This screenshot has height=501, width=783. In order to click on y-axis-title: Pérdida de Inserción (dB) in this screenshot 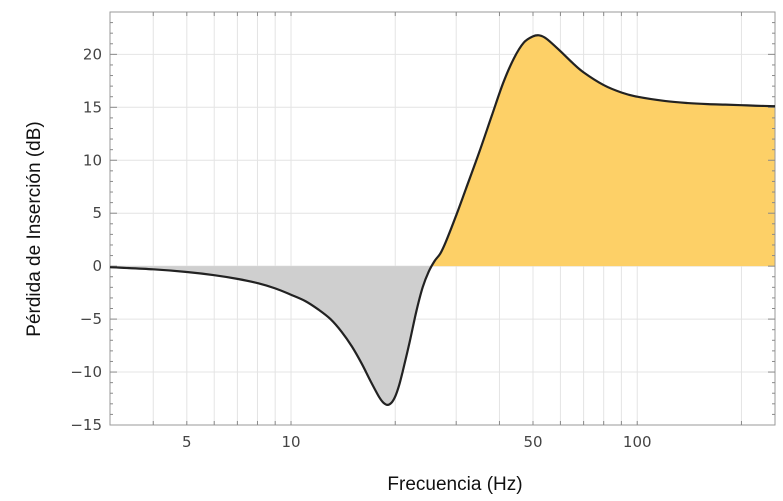, I will do `click(34, 228)`.